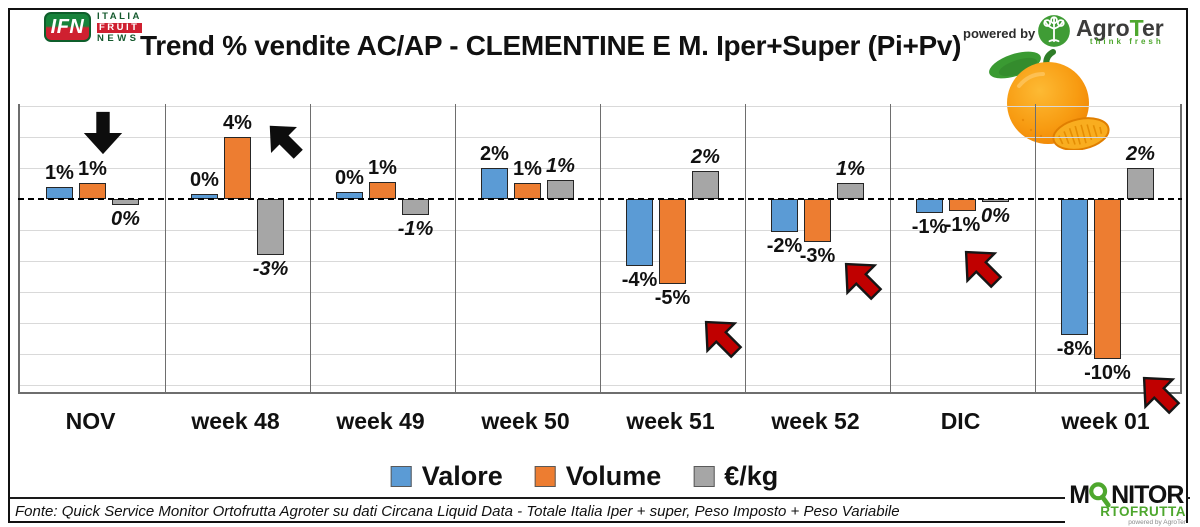 This screenshot has height=527, width=1200. What do you see at coordinates (1049, 99) in the screenshot?
I see `clementine-image` at bounding box center [1049, 99].